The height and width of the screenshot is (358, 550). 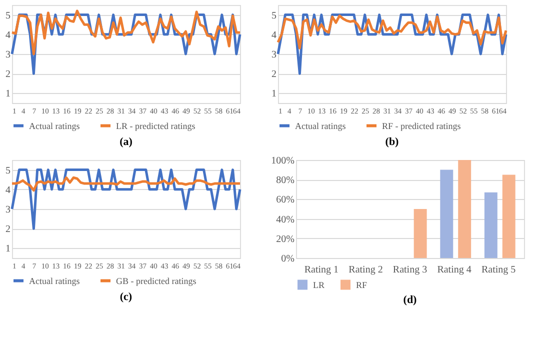 I want to click on legend-label: RF, so click(x=362, y=285).